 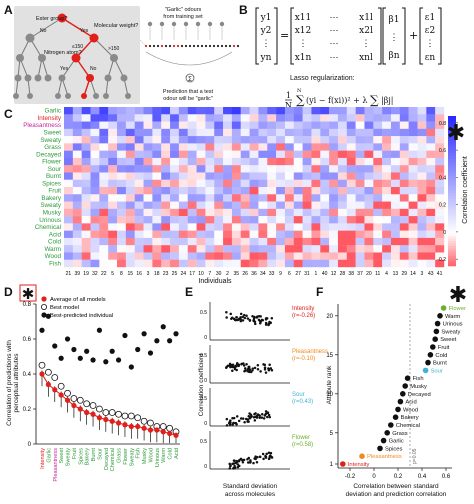 I want to click on tree-node, so click(x=84, y=96).